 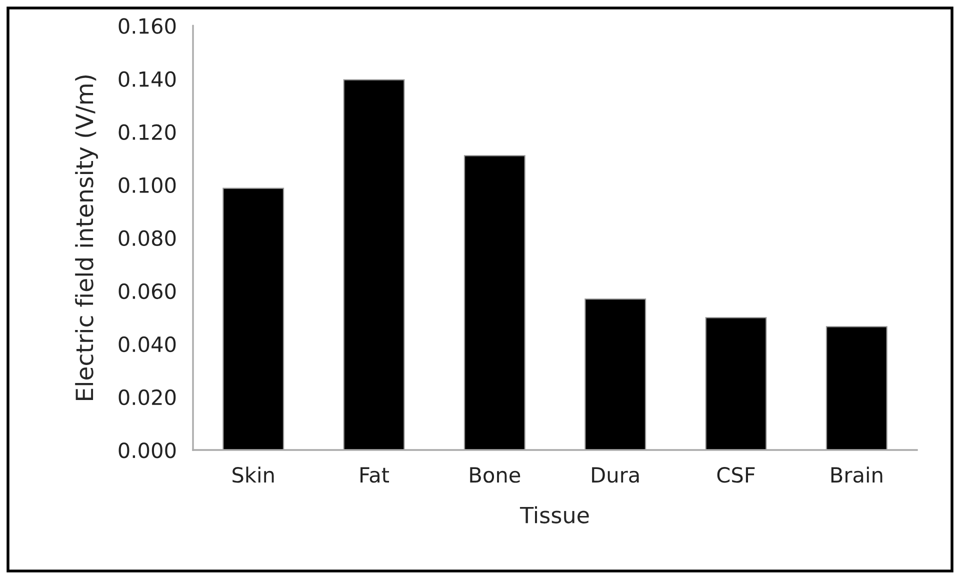 I want to click on y-tick-label: 0.040, so click(x=147, y=344).